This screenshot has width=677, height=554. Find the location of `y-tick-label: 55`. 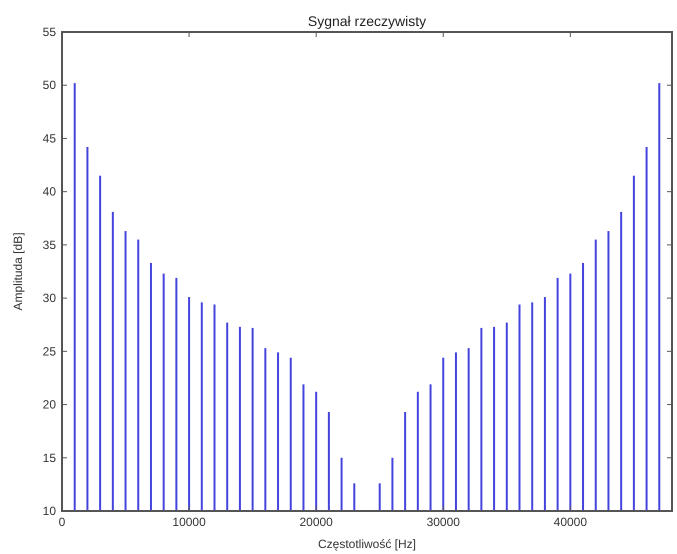

y-tick-label: 55 is located at coordinates (49, 32).